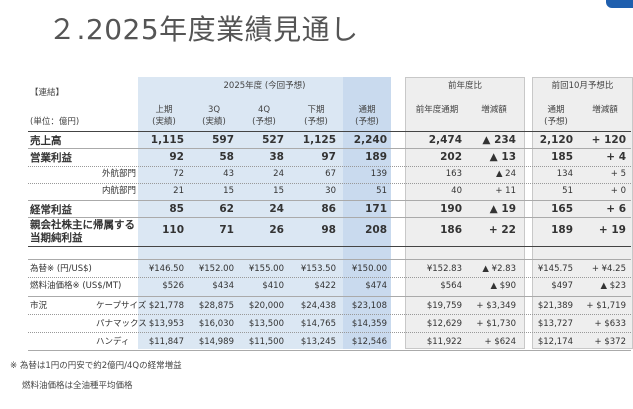 This screenshot has height=409, width=633. Describe the element at coordinates (118, 174) in the screenshot. I see `row-label: 外航部門` at that location.